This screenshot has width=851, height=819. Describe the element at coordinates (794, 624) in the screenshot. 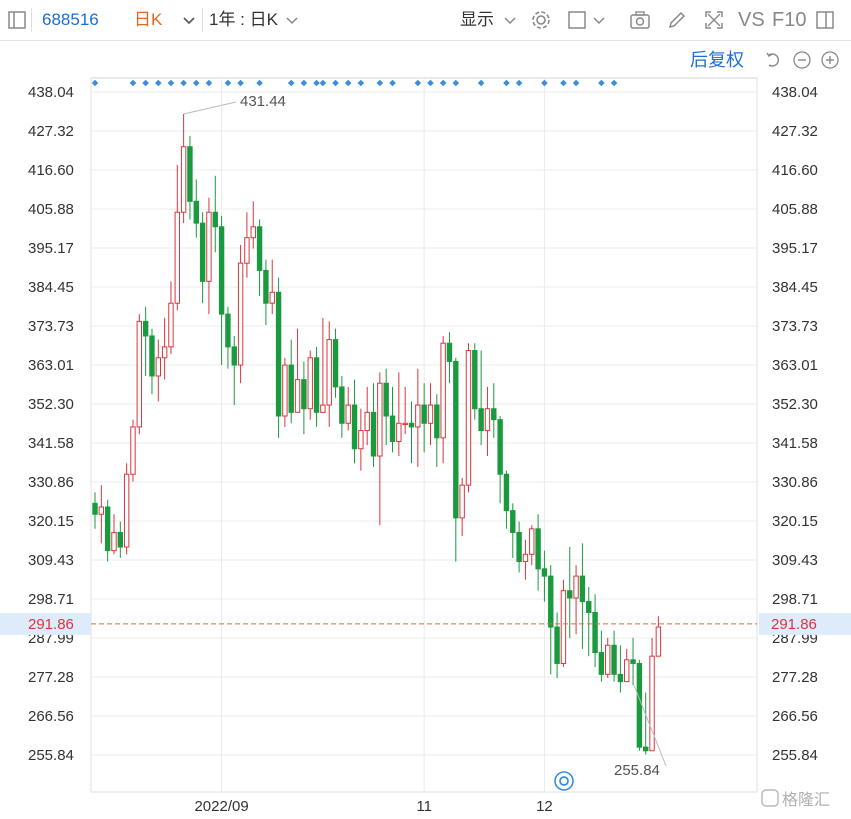

I see `current-price-label-right: 291.86` at that location.